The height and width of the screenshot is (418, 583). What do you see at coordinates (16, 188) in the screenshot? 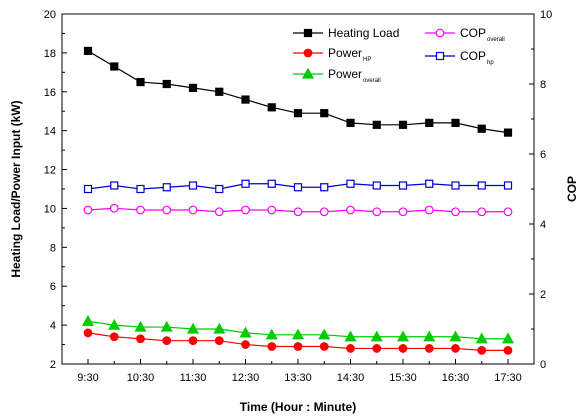
I see `y-axis-left-title: Heating Load/Power Input (kW)` at bounding box center [16, 188].